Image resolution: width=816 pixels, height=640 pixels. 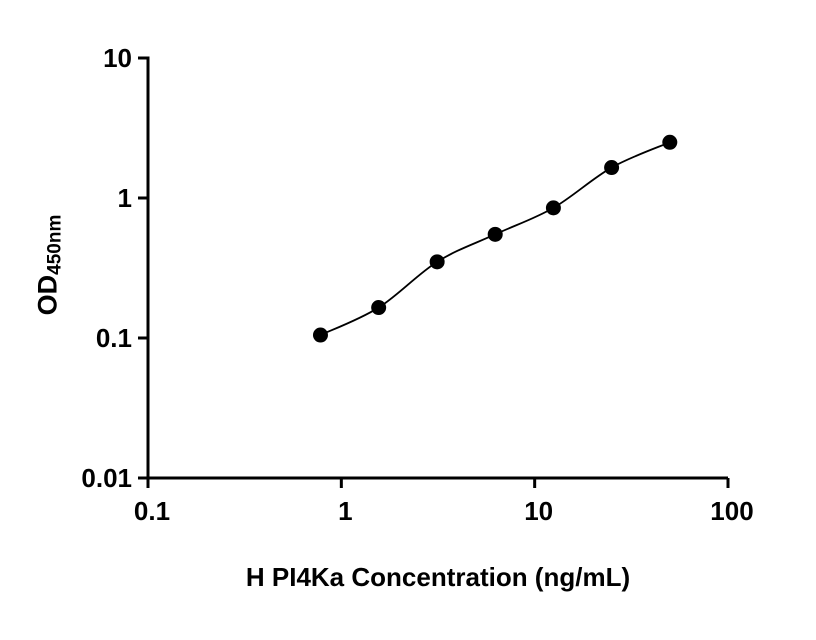 What do you see at coordinates (114, 338) in the screenshot?
I see `y-tick-label: 0.1` at bounding box center [114, 338].